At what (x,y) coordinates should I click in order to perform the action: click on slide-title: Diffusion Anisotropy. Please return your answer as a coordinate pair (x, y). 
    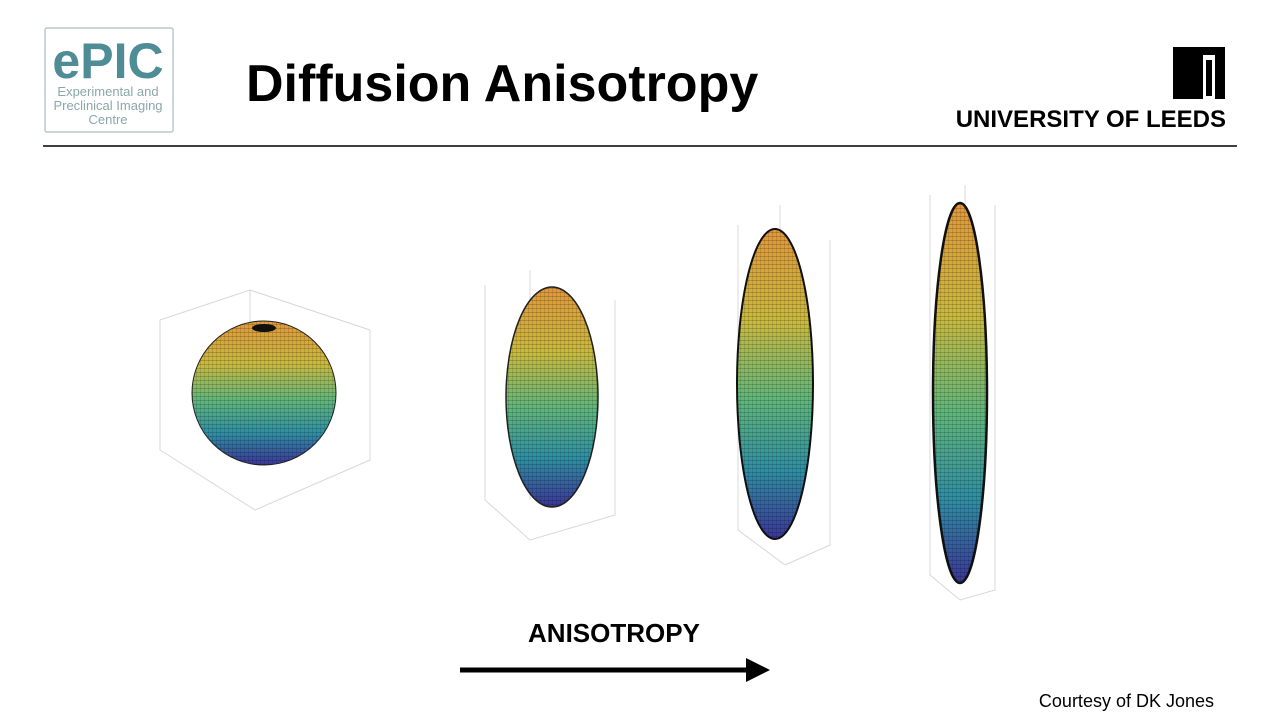
    Looking at the image, I should click on (502, 84).